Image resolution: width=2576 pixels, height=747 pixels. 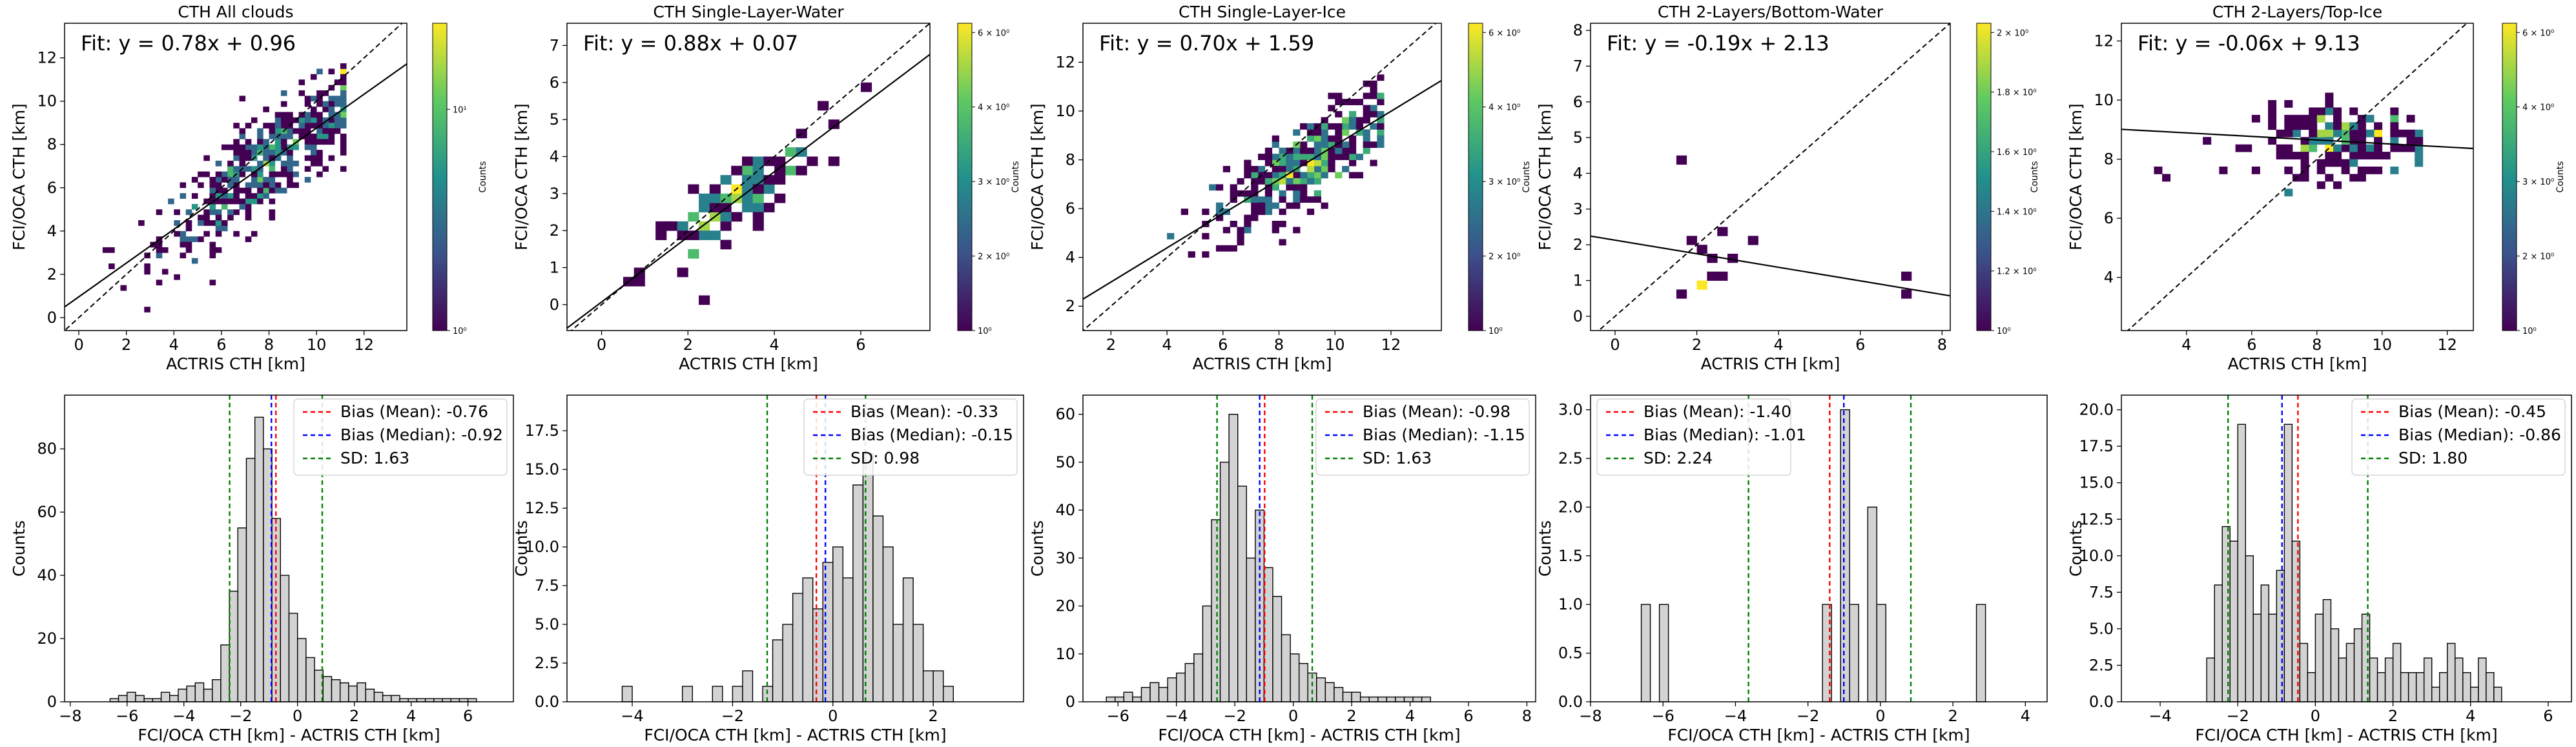 I want to click on heatmap-cells, so click(x=224, y=187).